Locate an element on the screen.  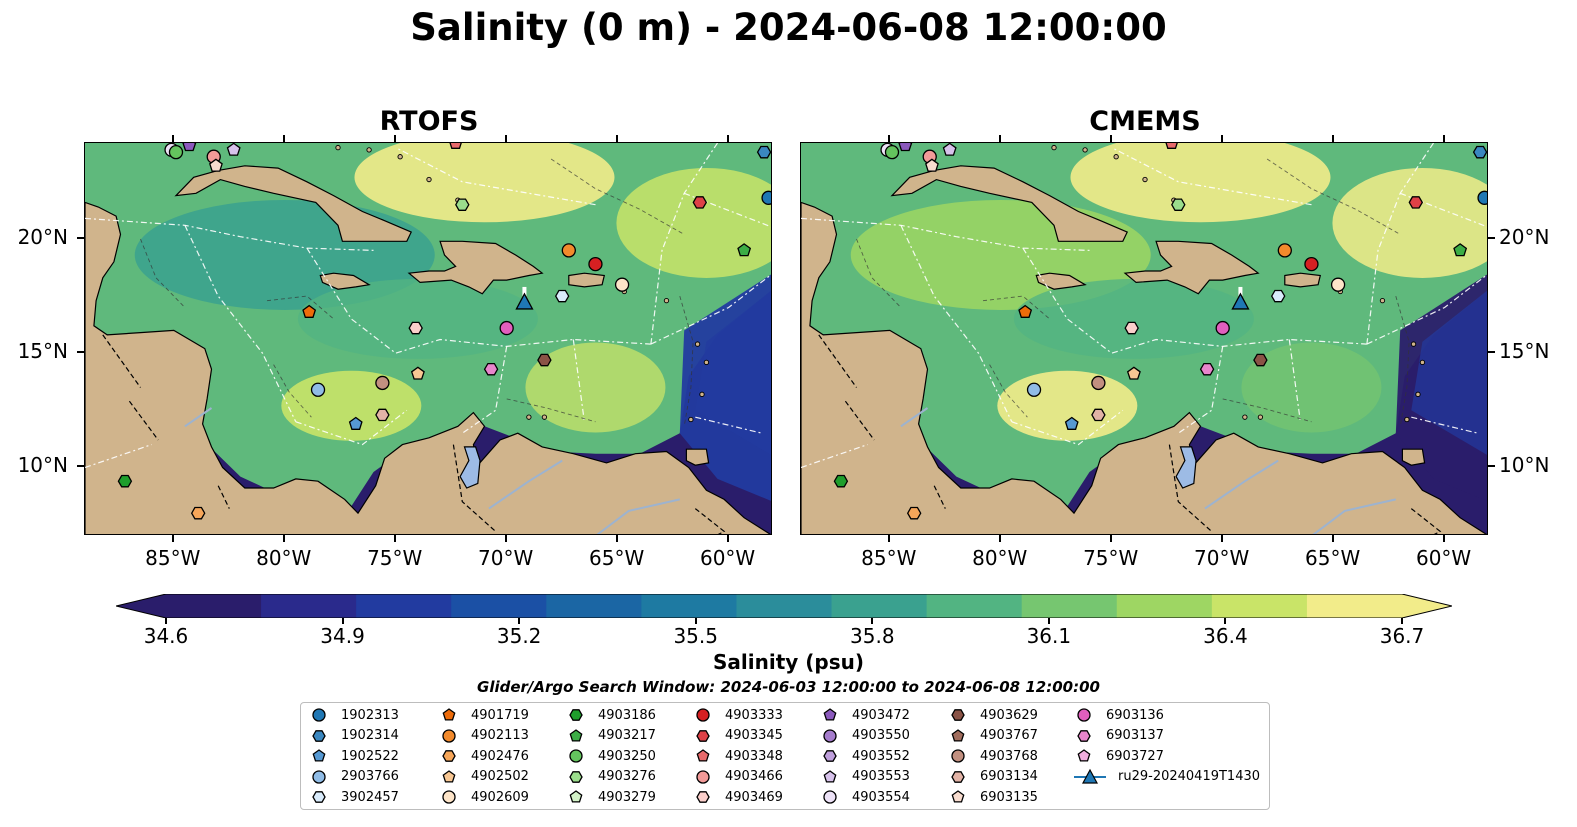
legend-item: 4903333 is located at coordinates (738, 715).